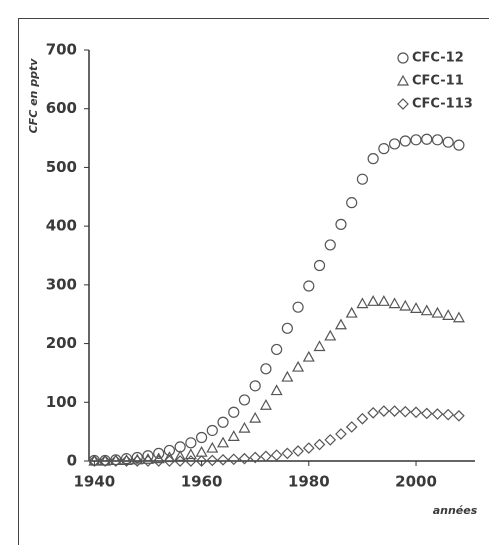 The width and height of the screenshot is (489, 545). I want to click on y-tick-label: 0, so click(72, 461).